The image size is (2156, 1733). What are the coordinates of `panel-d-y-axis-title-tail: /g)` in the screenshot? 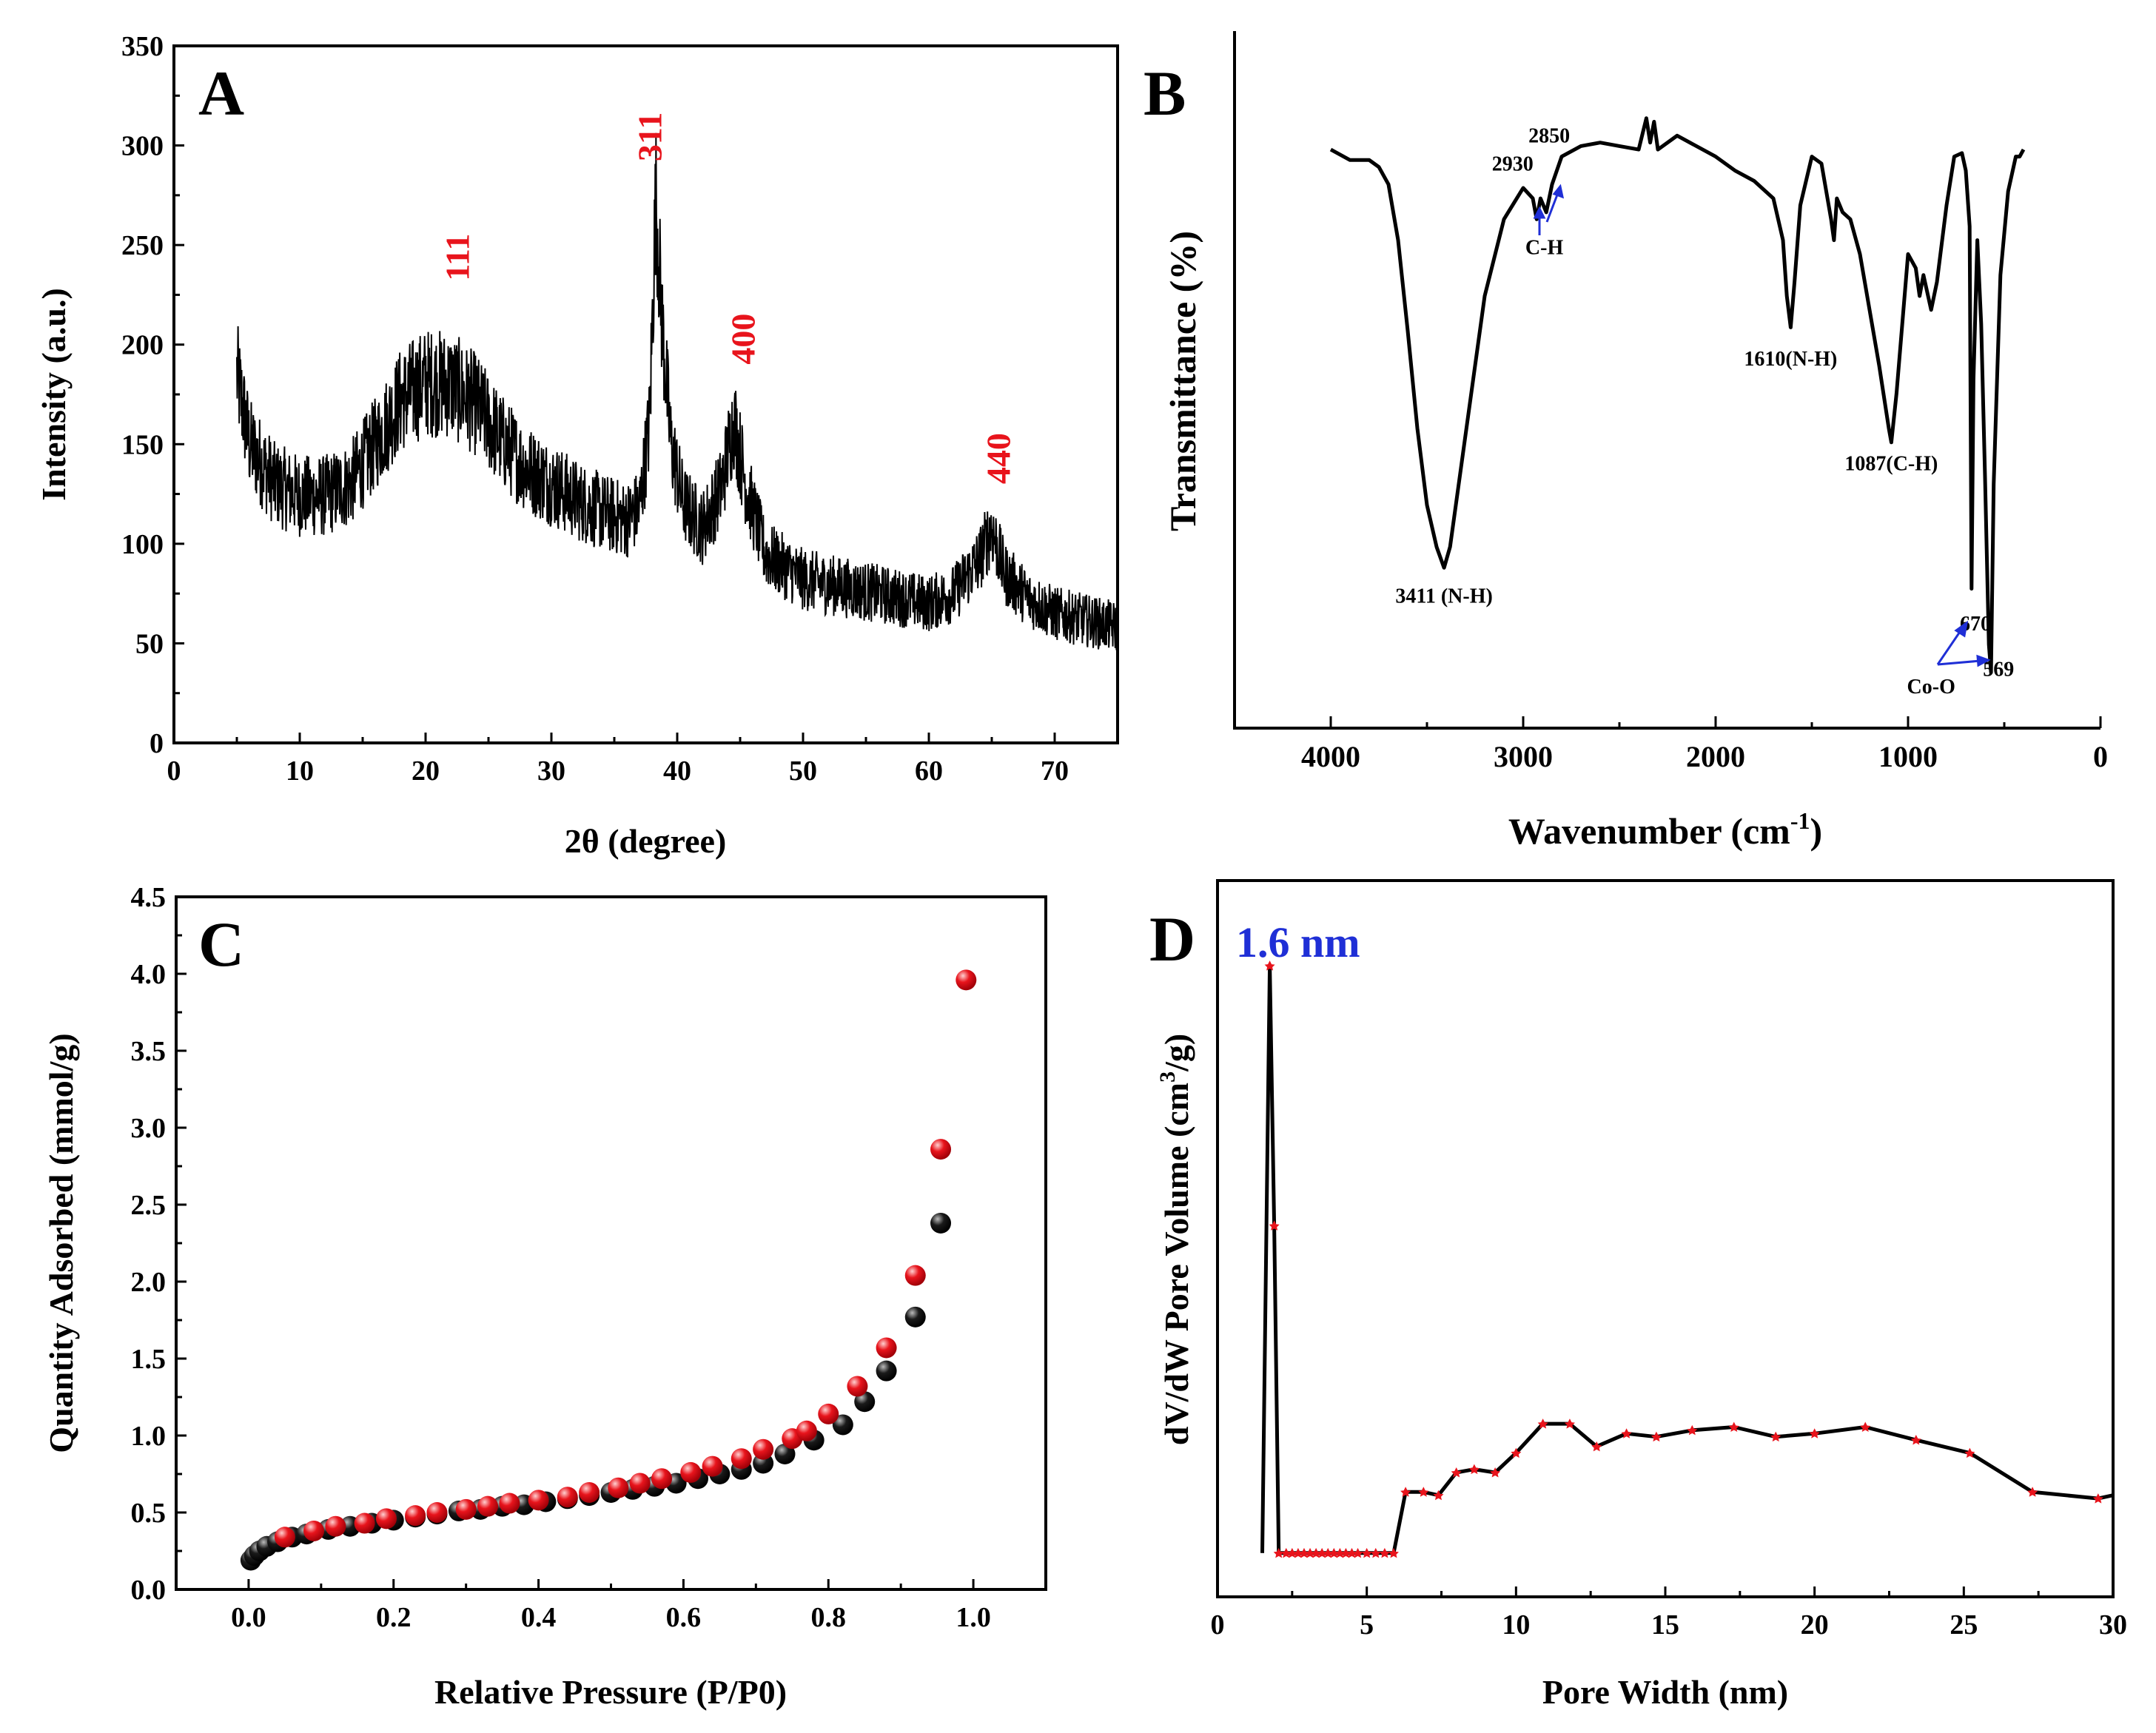 It's located at (1177, 1053).